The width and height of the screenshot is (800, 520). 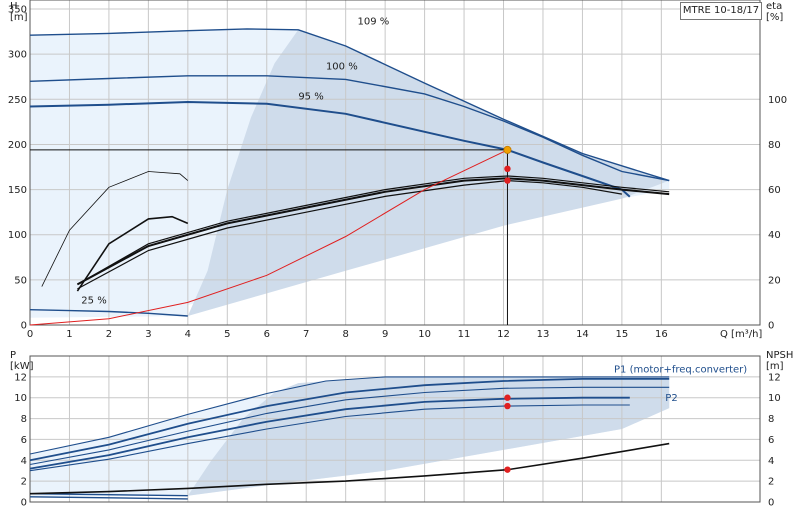 What do you see at coordinates (345, 334) in the screenshot?
I see `x-tick-label: 8` at bounding box center [345, 334].